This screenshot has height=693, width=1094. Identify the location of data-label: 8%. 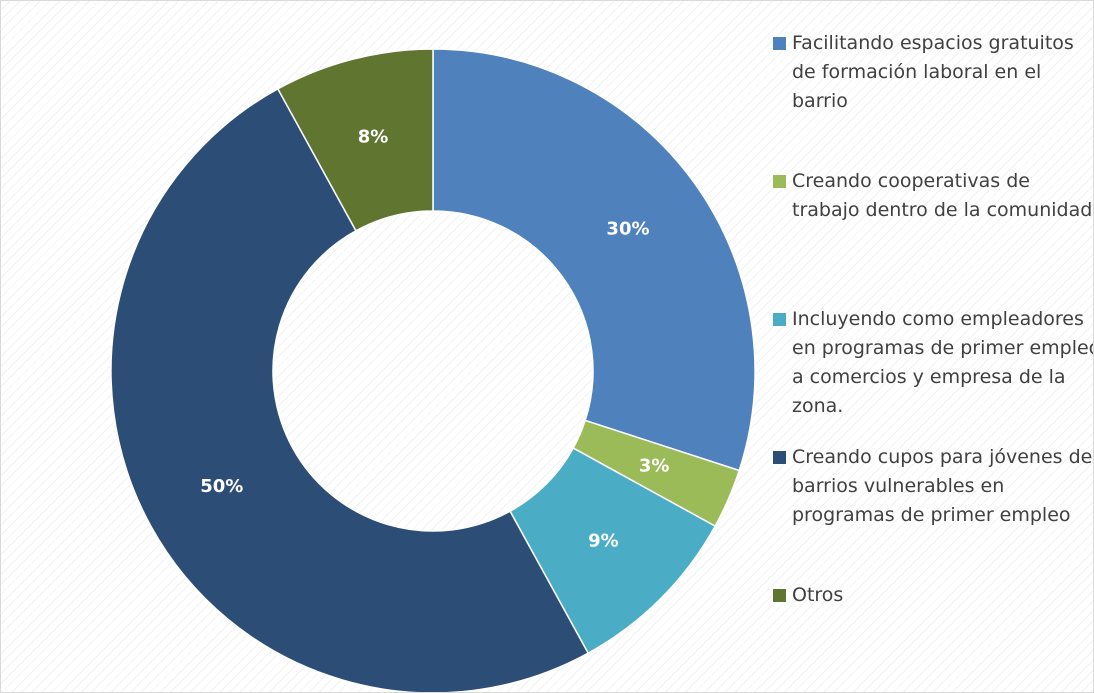
(373, 137).